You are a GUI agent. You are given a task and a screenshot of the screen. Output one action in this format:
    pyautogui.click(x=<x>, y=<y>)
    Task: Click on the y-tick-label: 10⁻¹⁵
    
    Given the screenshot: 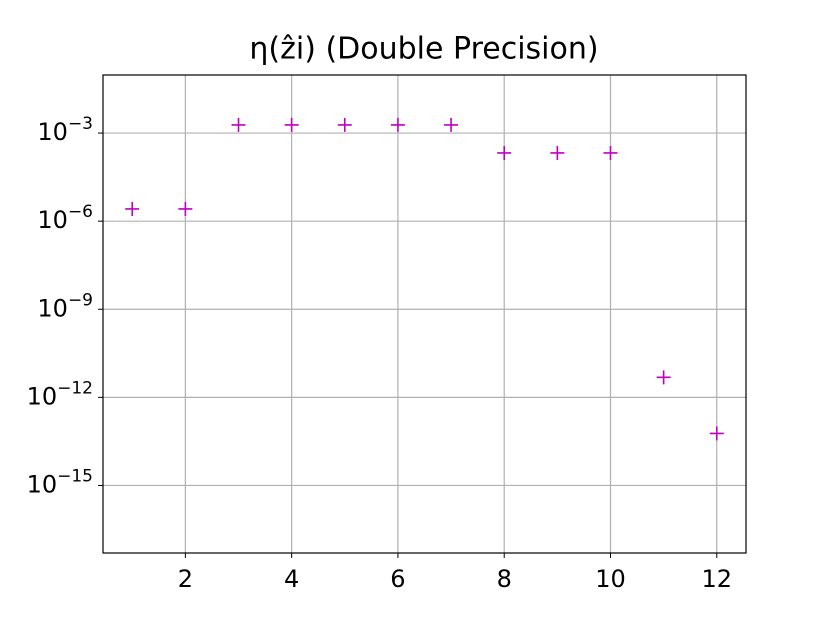 What is the action you would take?
    pyautogui.click(x=60, y=482)
    